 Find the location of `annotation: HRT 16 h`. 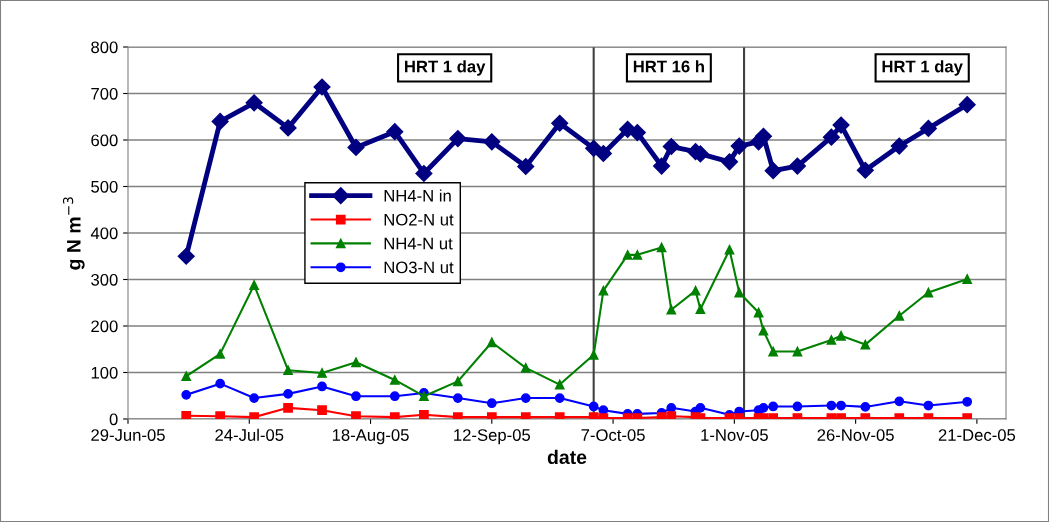

annotation: HRT 16 h is located at coordinates (668, 66).